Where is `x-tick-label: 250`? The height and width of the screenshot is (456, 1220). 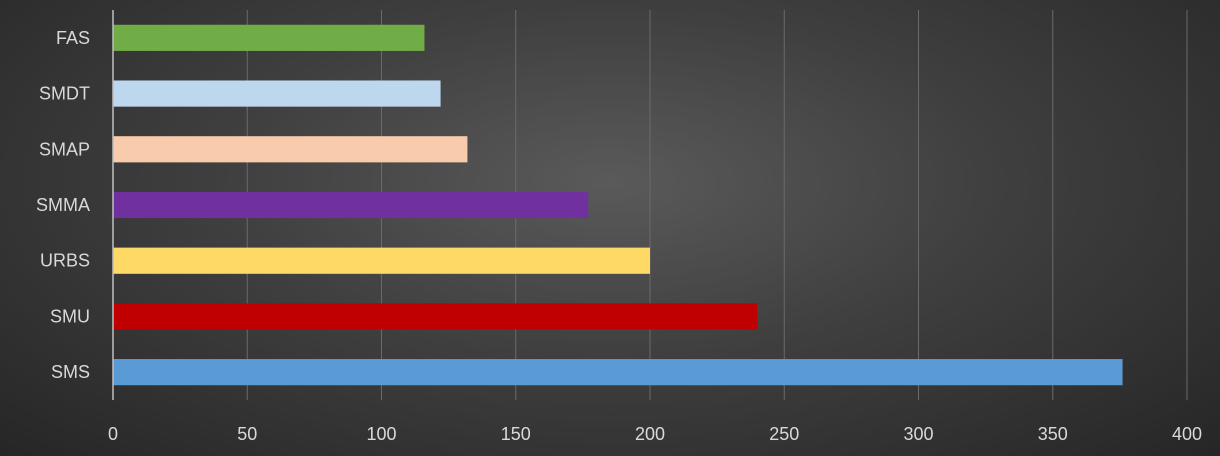 x-tick-label: 250 is located at coordinates (784, 434).